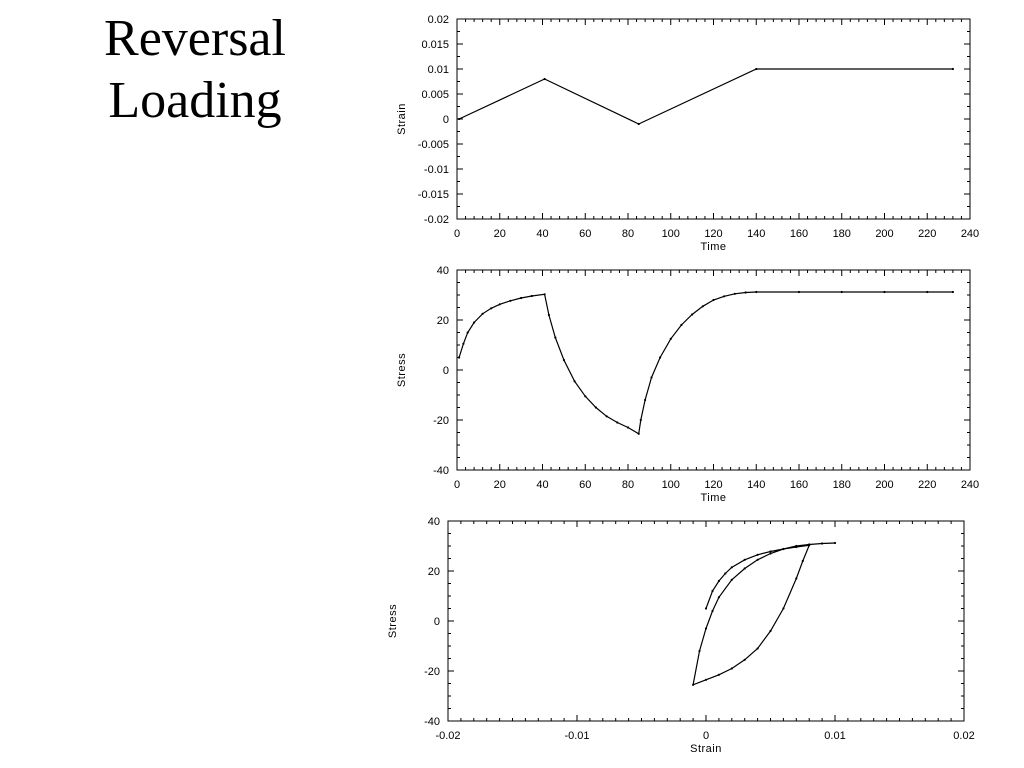 This screenshot has height=768, width=1024. Describe the element at coordinates (443, 321) in the screenshot. I see `y-tick-label: 20` at that location.